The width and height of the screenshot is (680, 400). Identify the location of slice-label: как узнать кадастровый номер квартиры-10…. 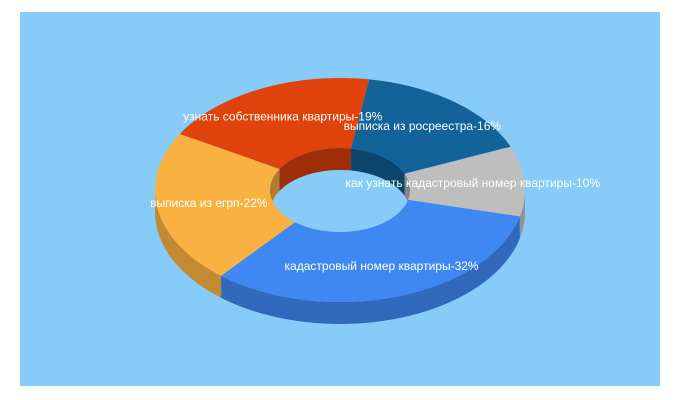
(473, 183).